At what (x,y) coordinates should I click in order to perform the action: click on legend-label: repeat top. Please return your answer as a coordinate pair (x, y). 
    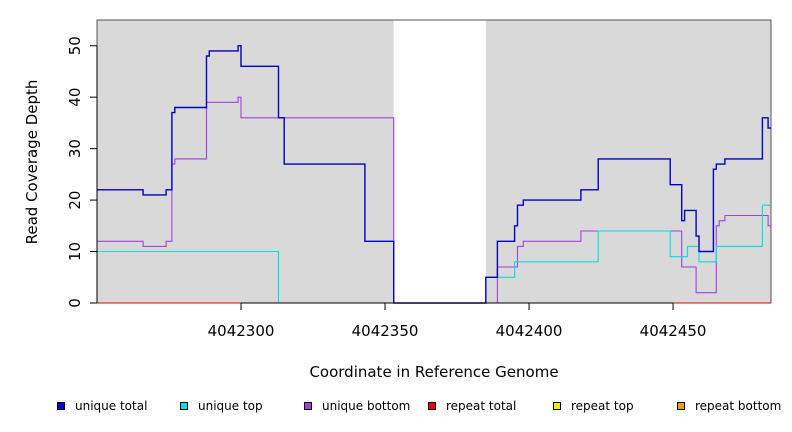
    Looking at the image, I should click on (602, 406).